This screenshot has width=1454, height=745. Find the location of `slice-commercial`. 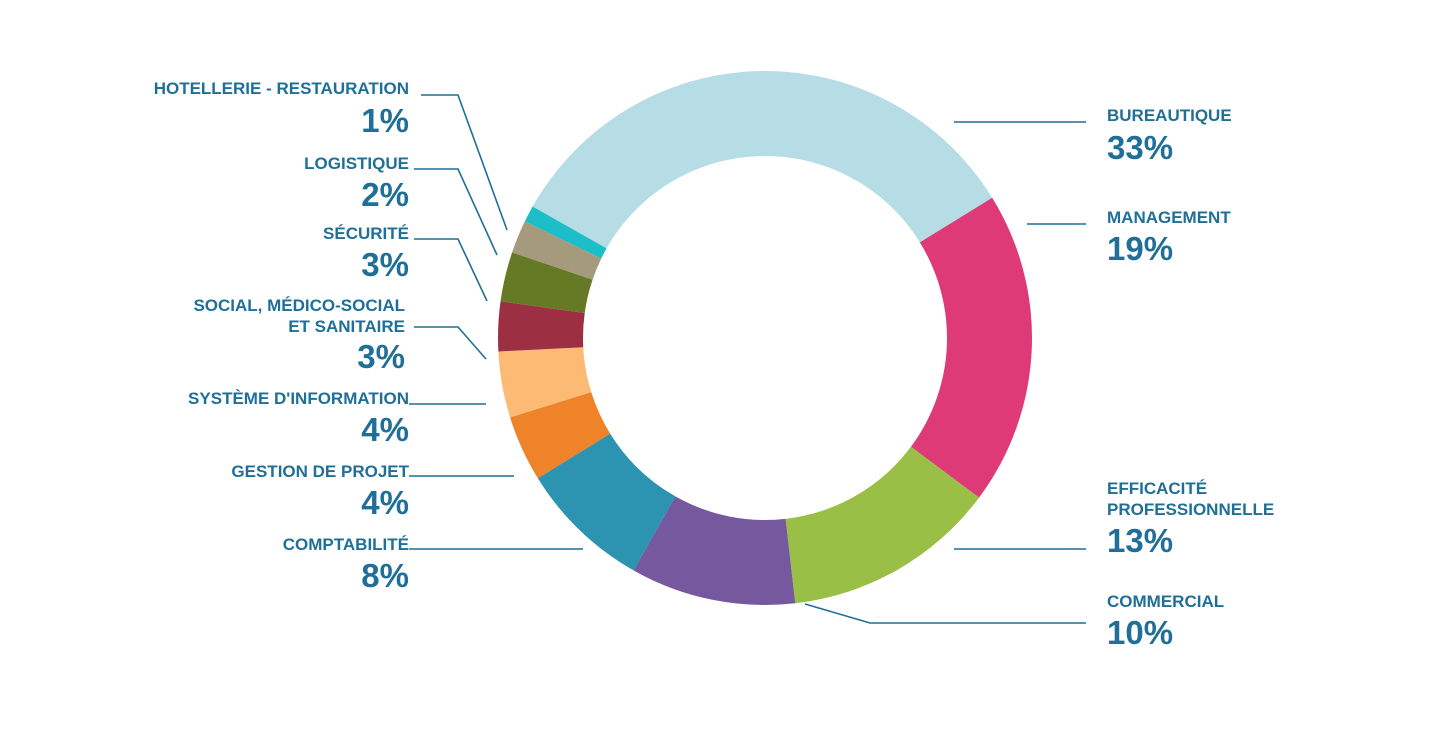

slice-commercial is located at coordinates (714, 550).